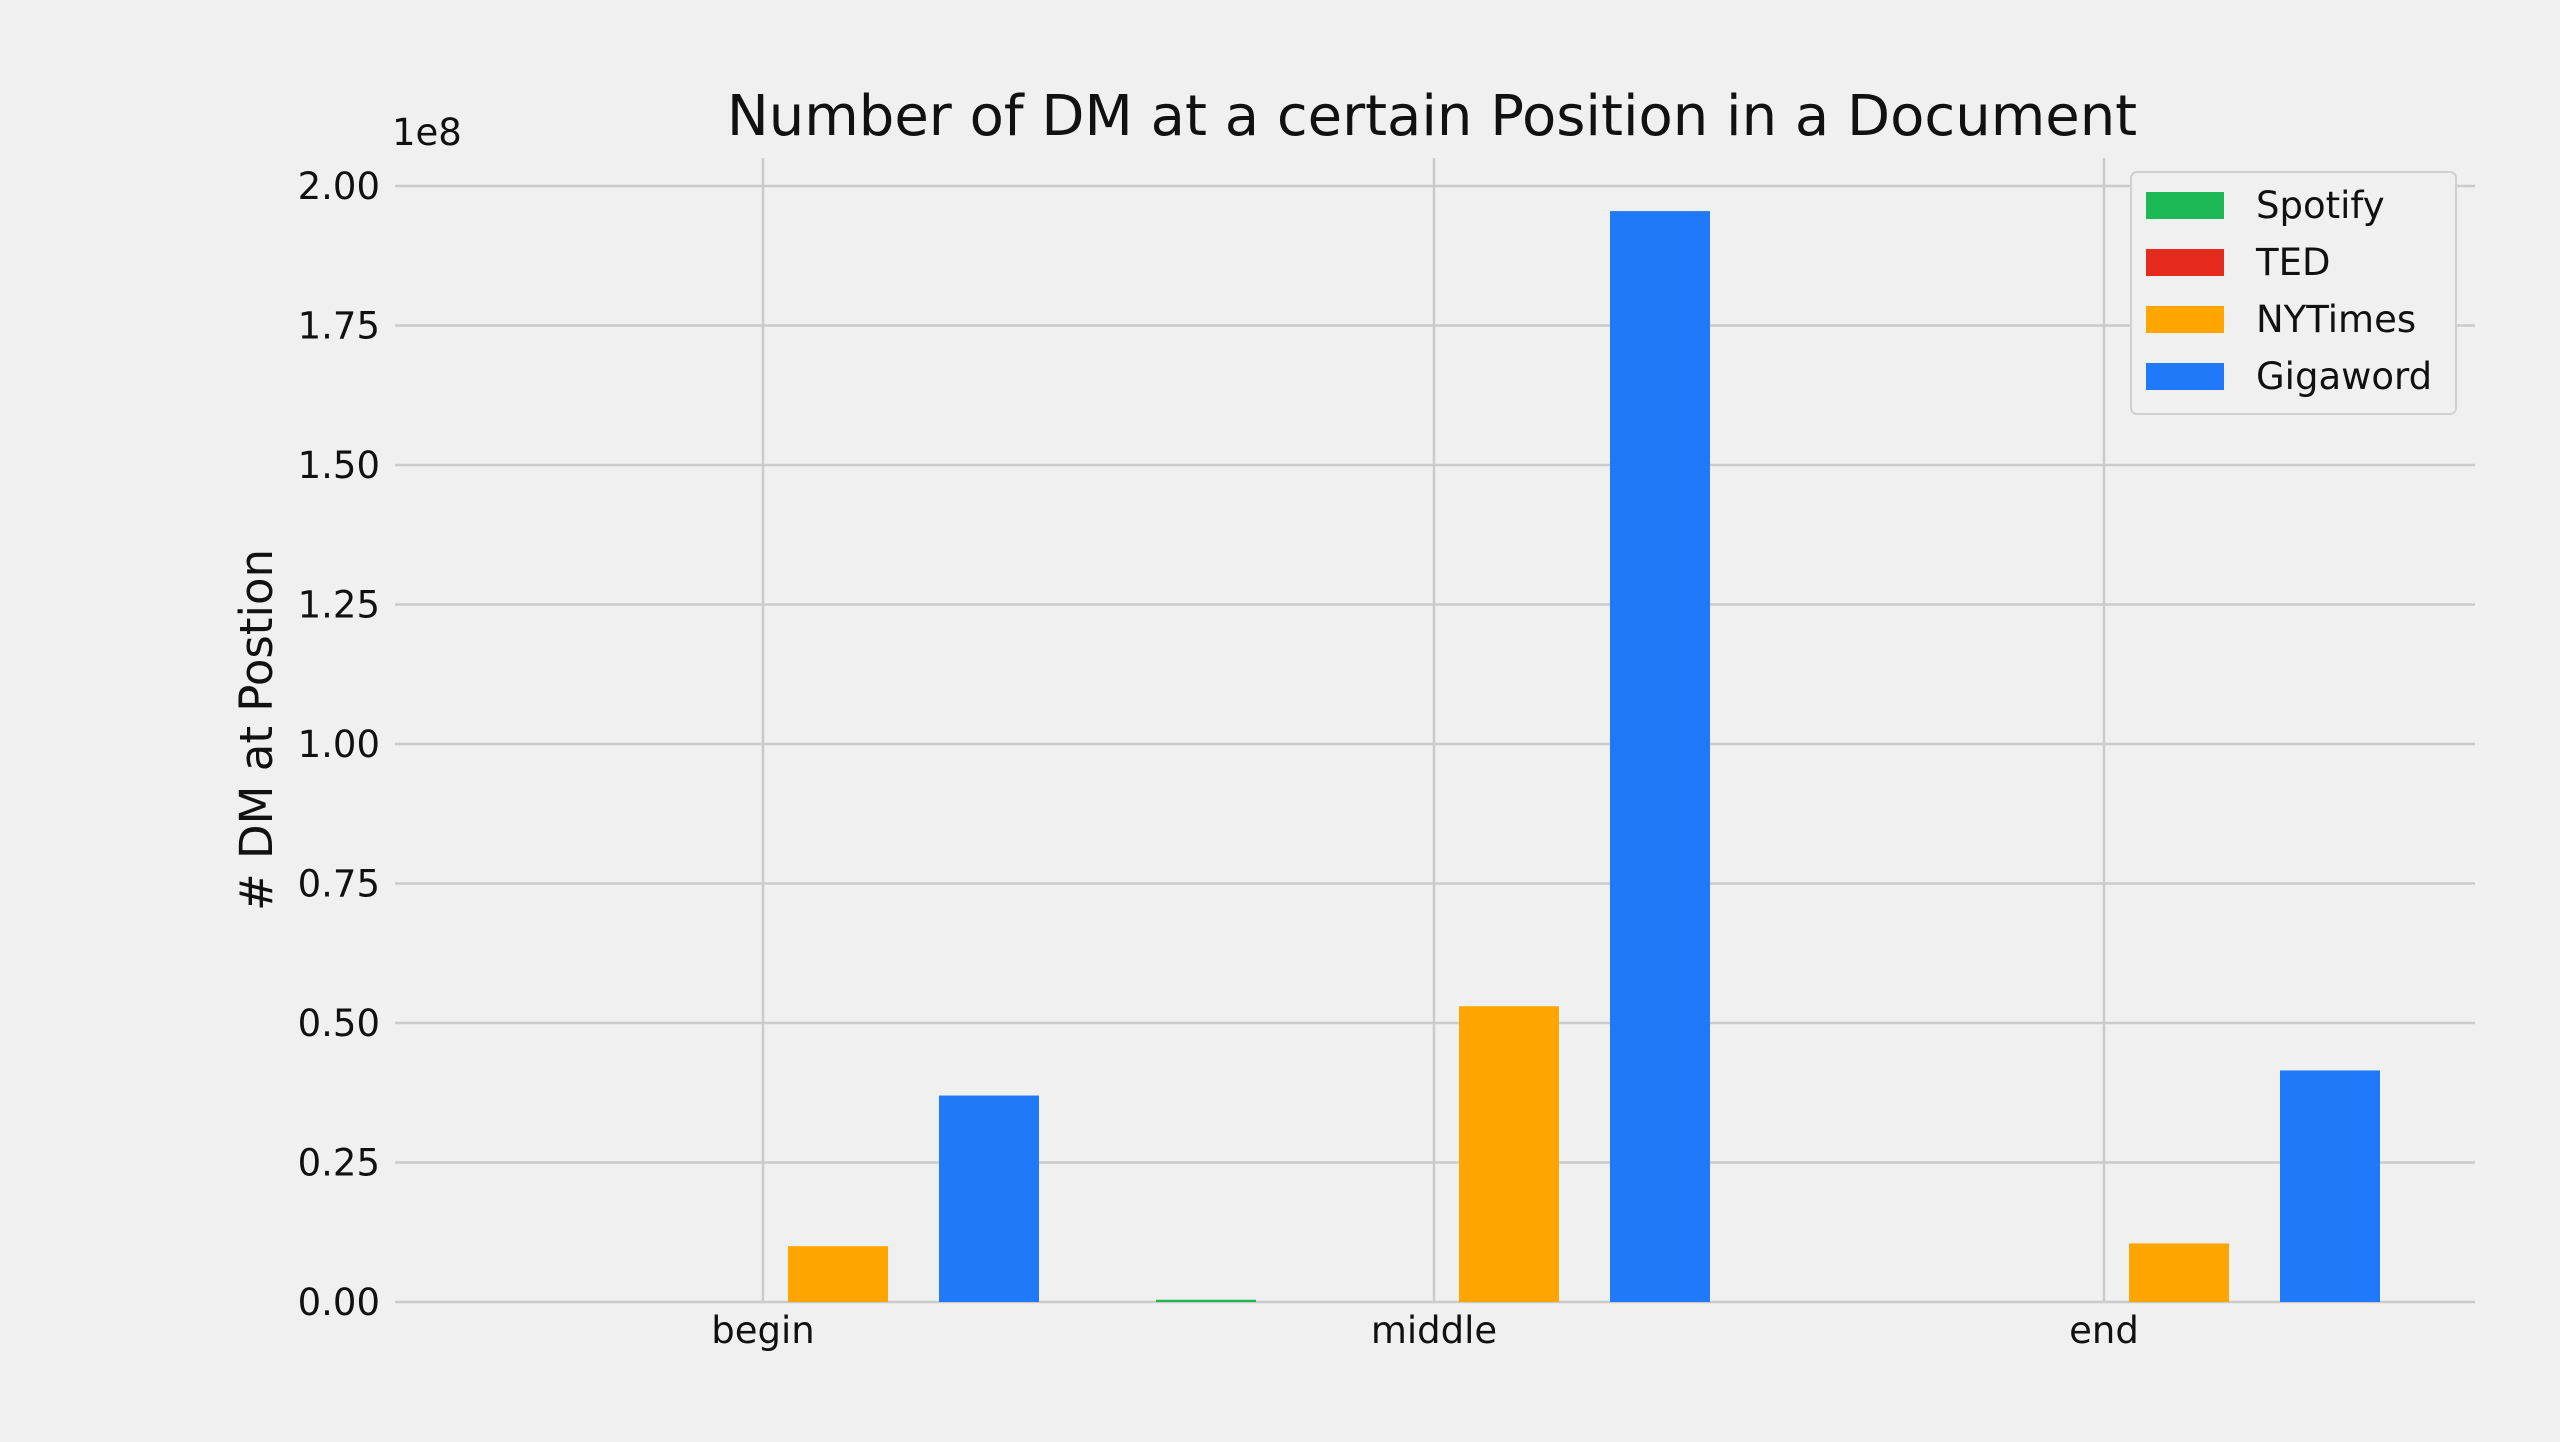 Image resolution: width=2560 pixels, height=1442 pixels. What do you see at coordinates (2185, 319) in the screenshot?
I see `legend-swatch-nytimes` at bounding box center [2185, 319].